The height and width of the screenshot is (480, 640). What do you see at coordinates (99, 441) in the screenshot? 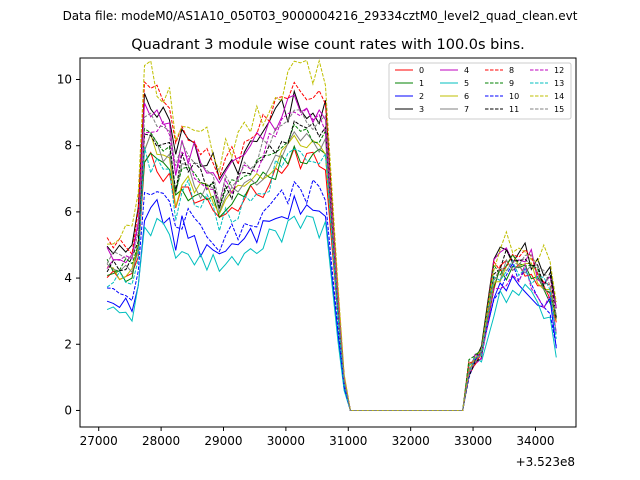
I see `x-tick-label: 27000` at bounding box center [99, 441].